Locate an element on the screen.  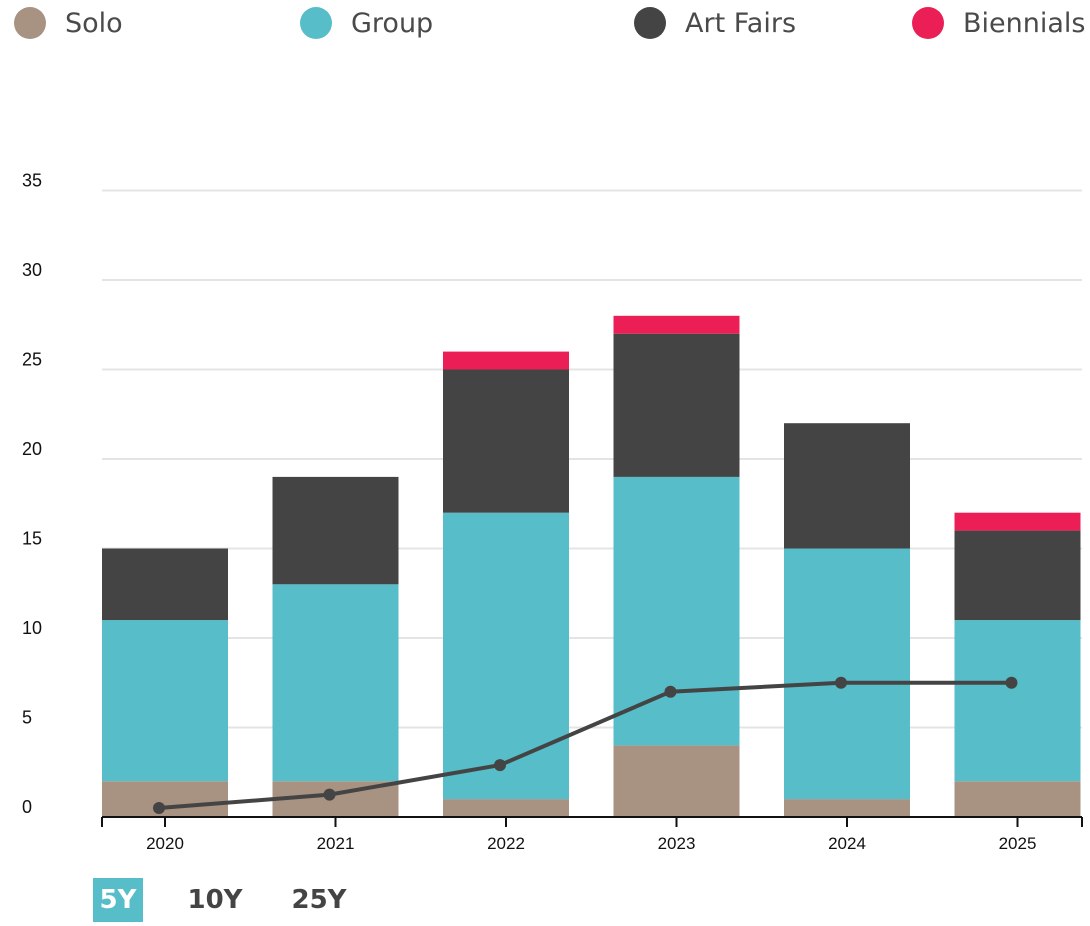
x-tick-label-2023: 2023 is located at coordinates (677, 843).